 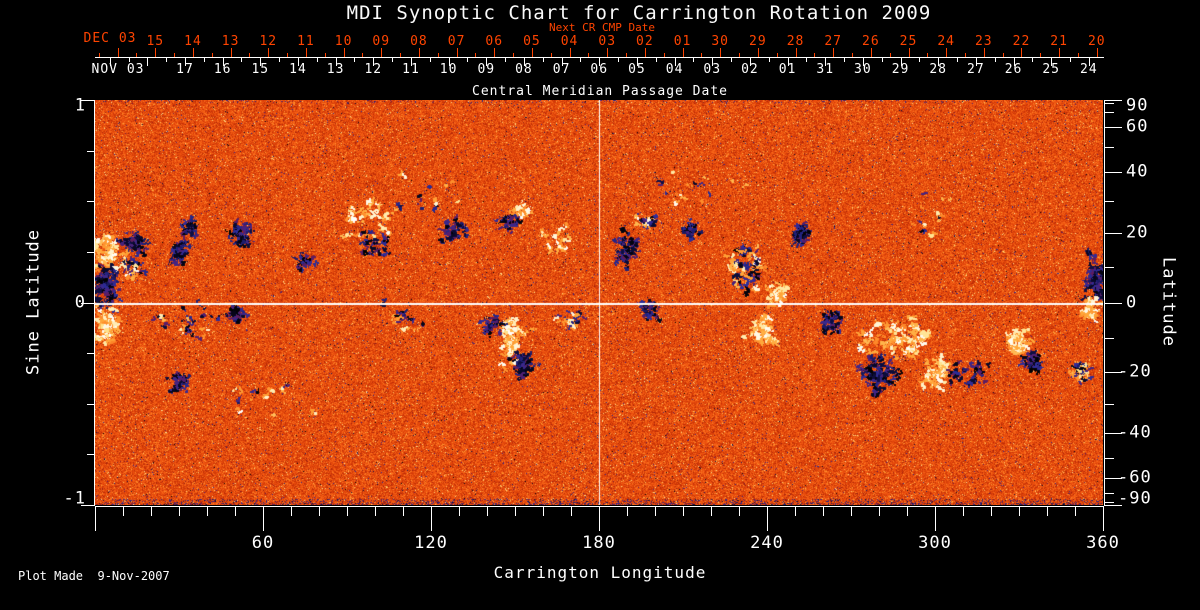 I want to click on next-cr-date-label: 14, so click(x=193, y=41).